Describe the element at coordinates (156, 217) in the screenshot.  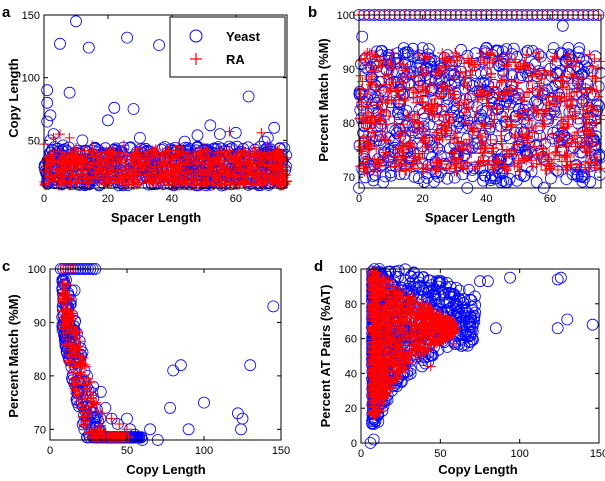
I see `panel-a-xlabel: Spacer Length` at that location.